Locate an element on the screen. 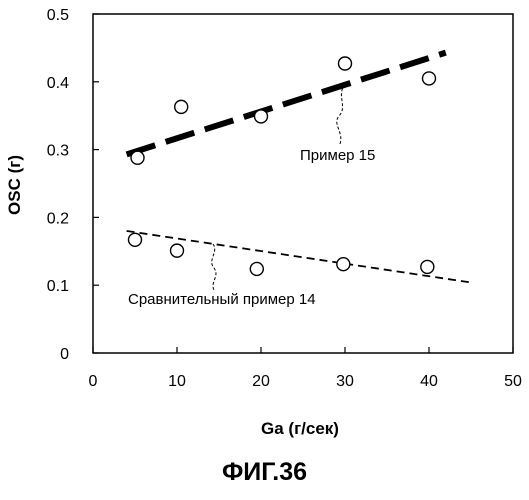 Image resolution: width=529 pixels, height=500 pixels. y-axis-ticks: 0 0.1 0.2 0.3 0.4 0.5 is located at coordinates (73, 185).